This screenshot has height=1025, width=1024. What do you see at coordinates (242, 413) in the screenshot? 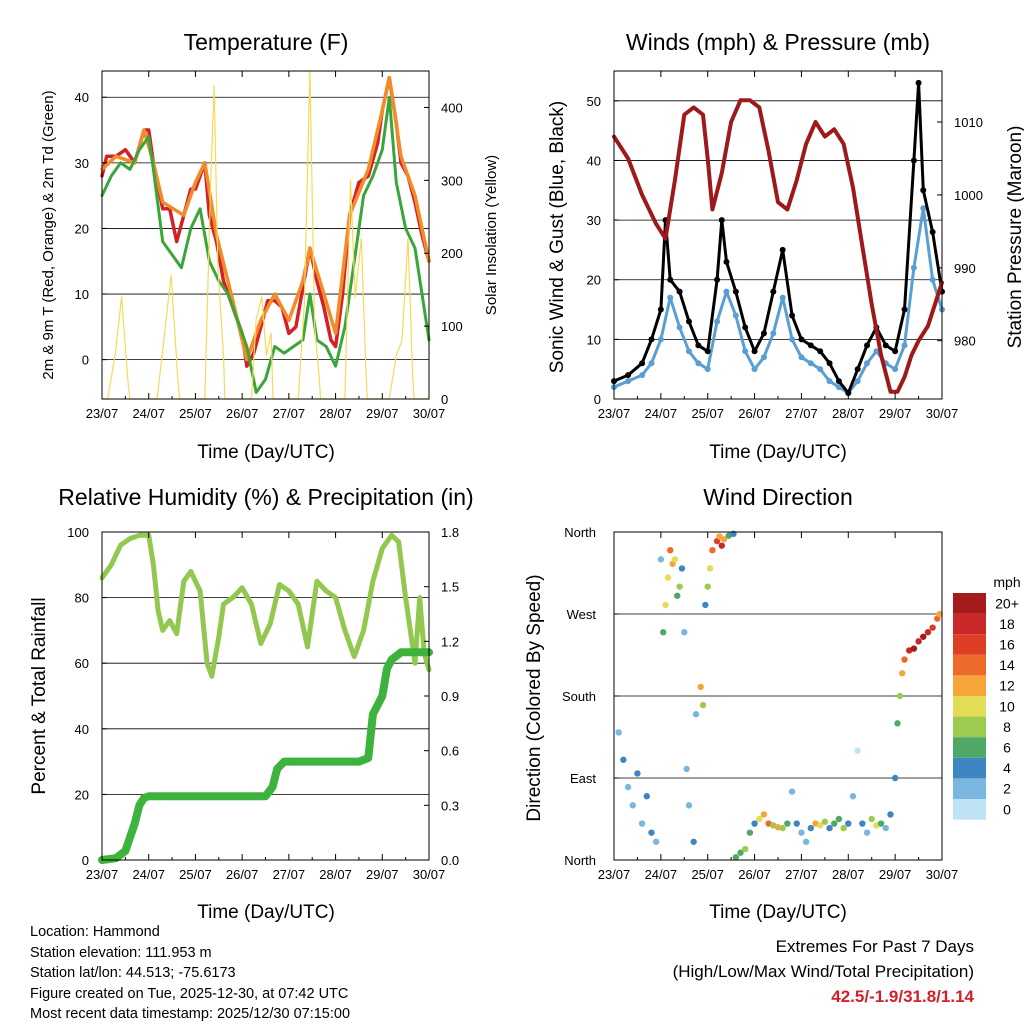
I see `x-tick-label: 26/07` at bounding box center [242, 413].